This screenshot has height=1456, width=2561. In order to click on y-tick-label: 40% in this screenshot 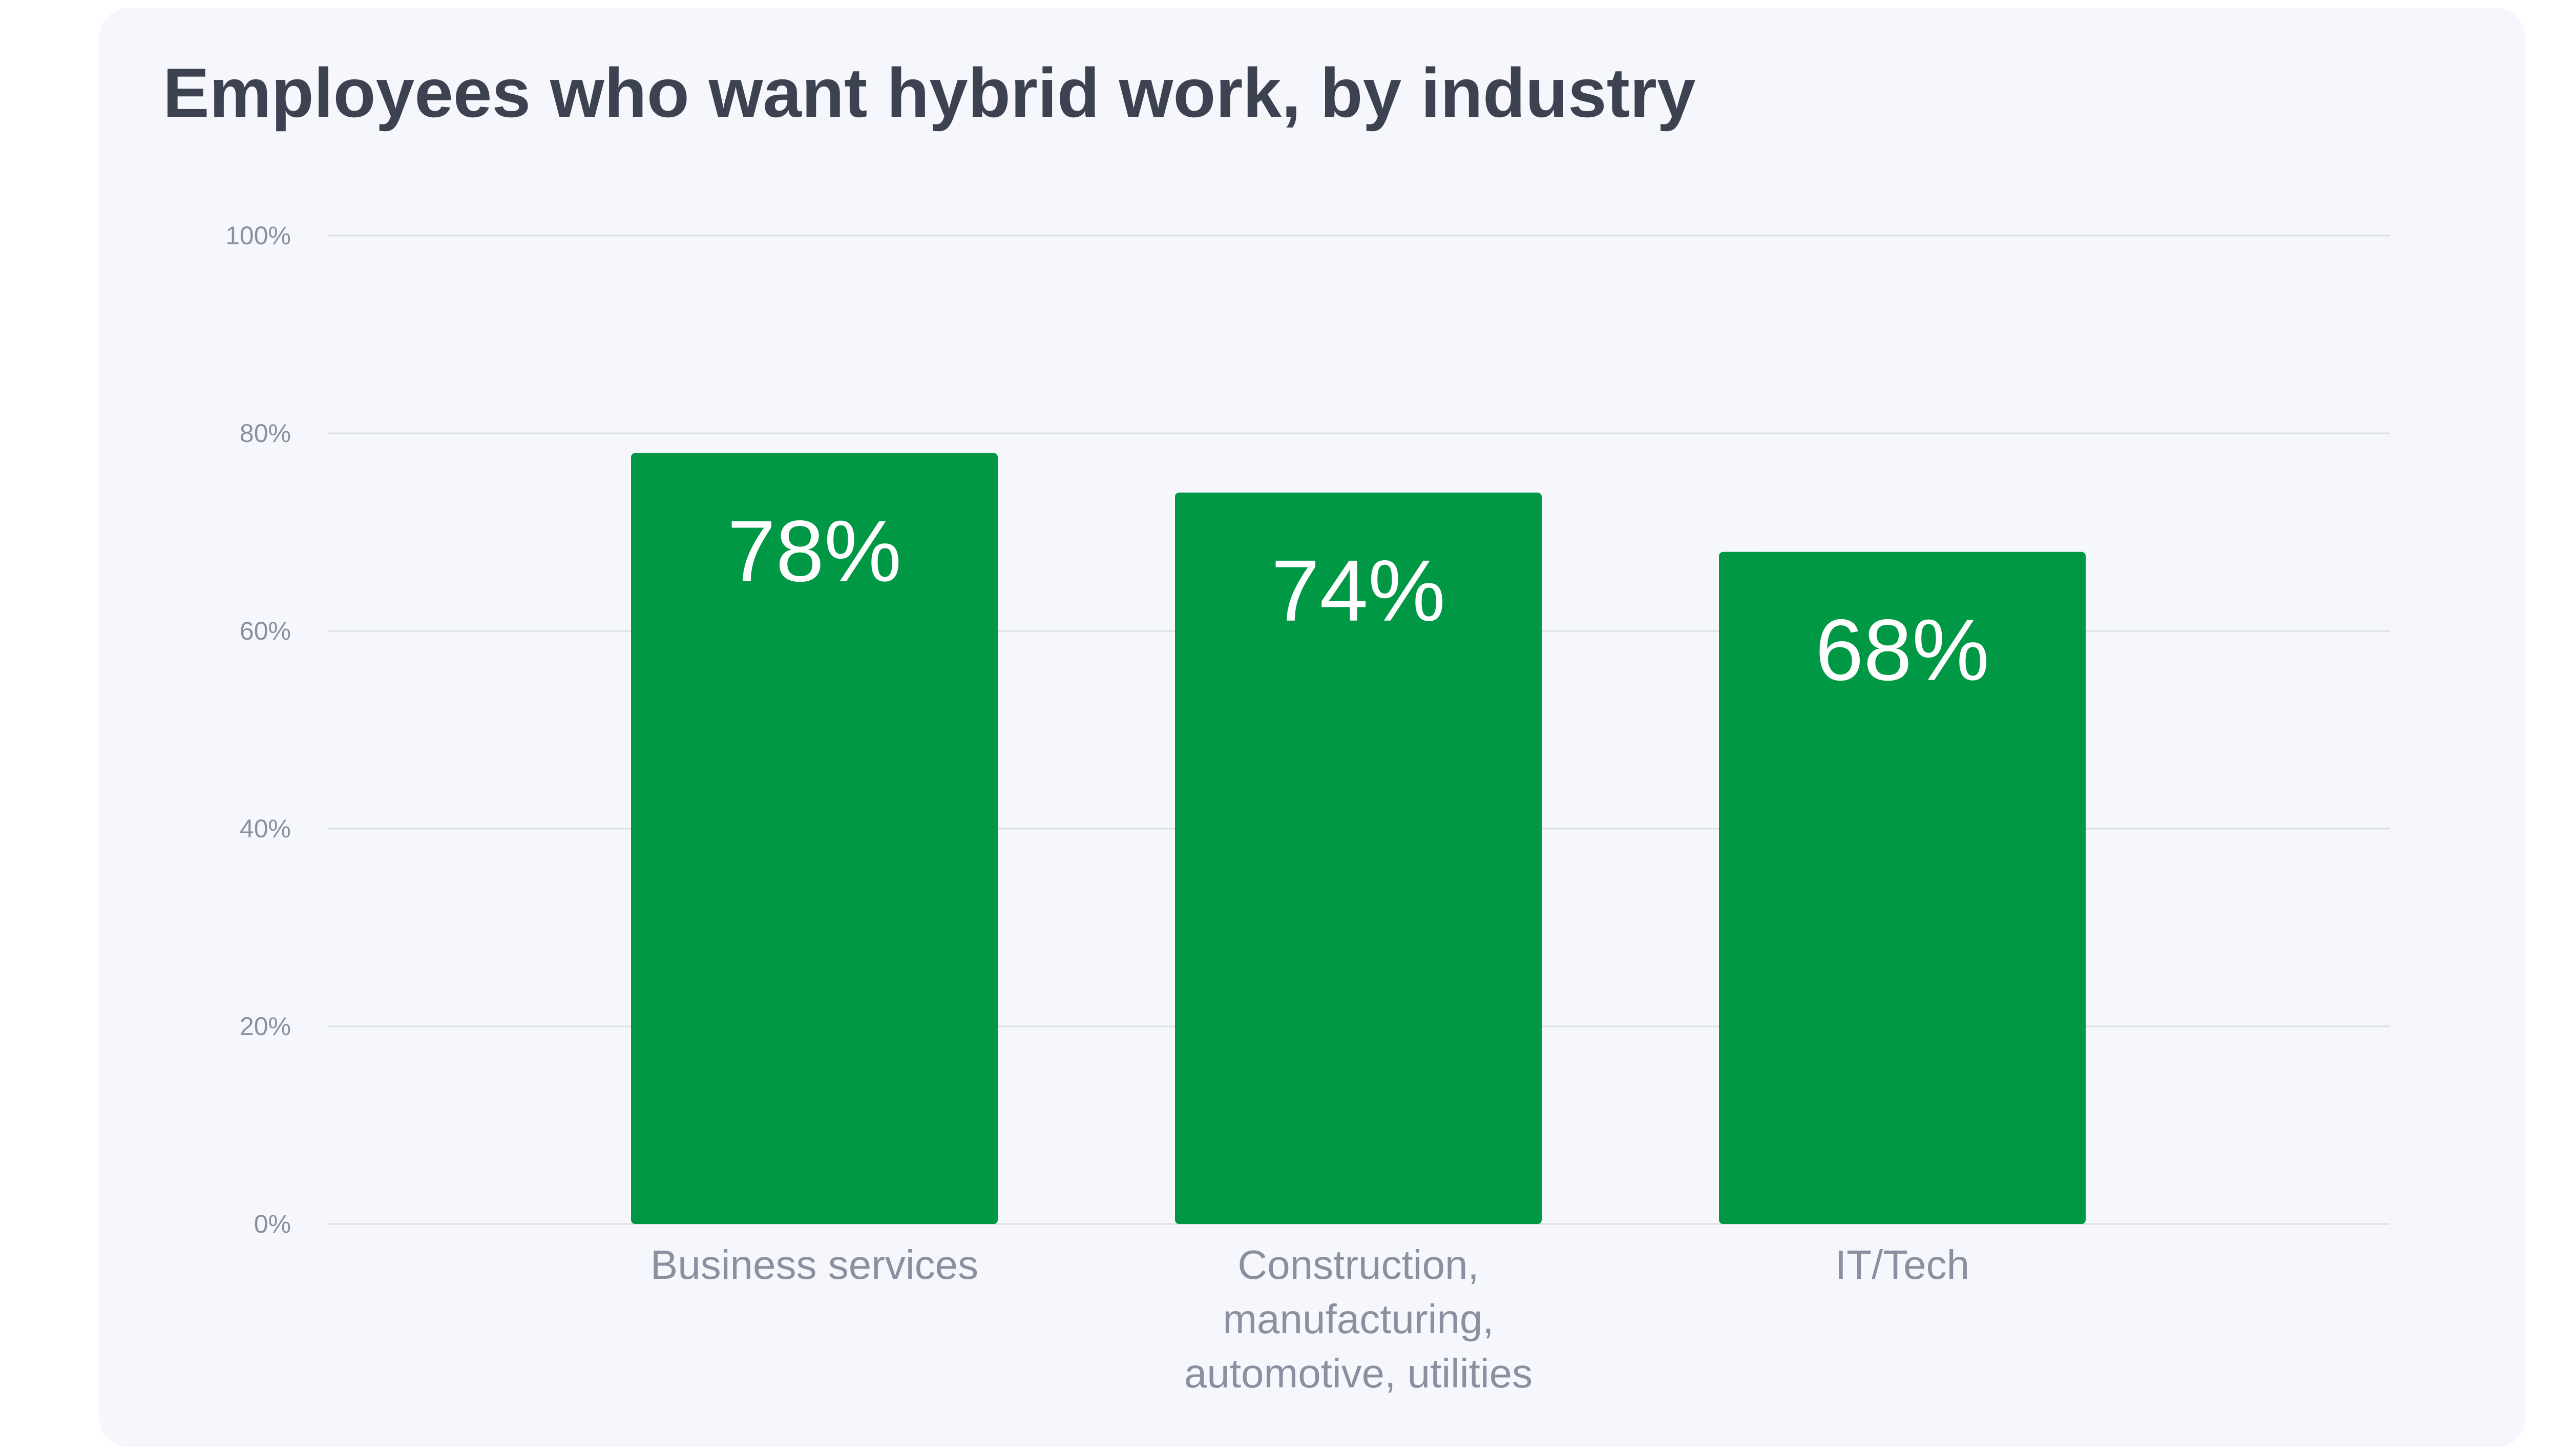, I will do `click(265, 828)`.